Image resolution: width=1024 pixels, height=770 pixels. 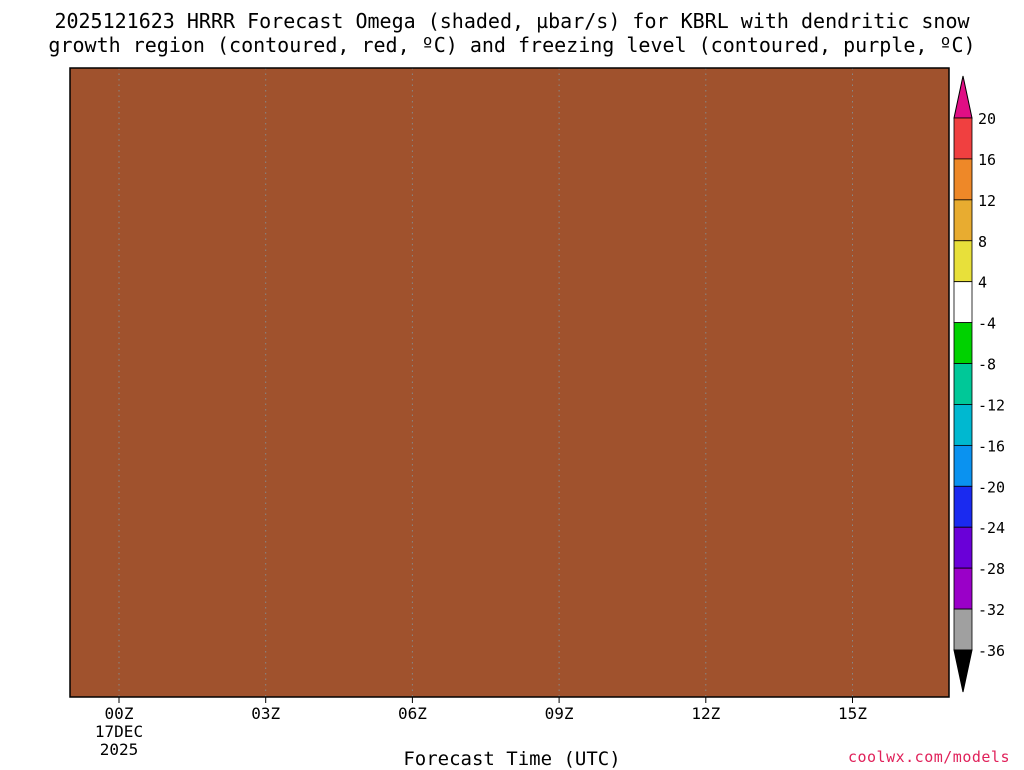 I want to click on colorbar-bottom-arrow, so click(x=963, y=671).